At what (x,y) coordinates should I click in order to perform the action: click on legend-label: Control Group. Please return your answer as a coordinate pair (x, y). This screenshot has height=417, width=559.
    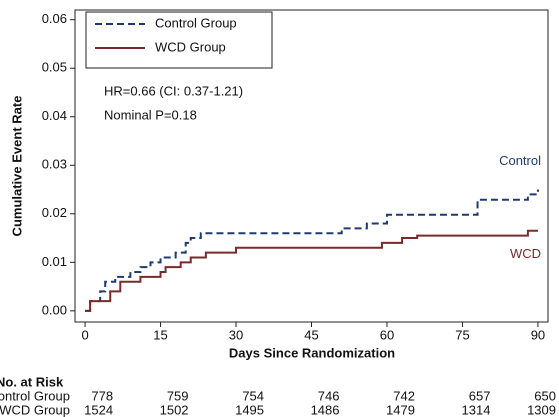
    Looking at the image, I should click on (196, 22).